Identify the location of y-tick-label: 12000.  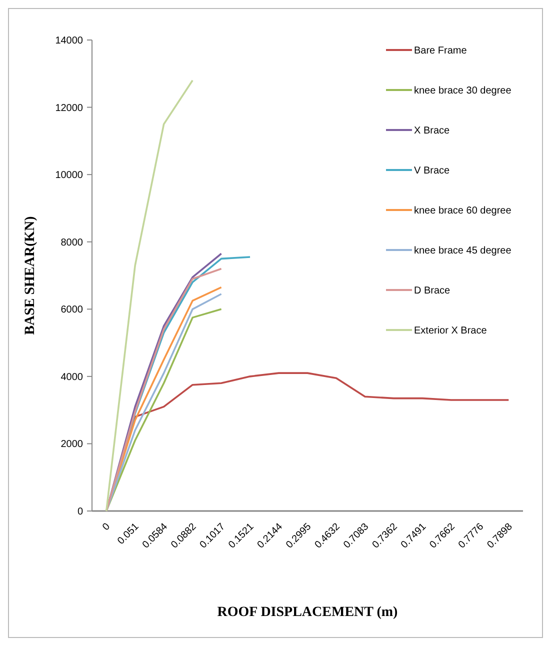
(69, 108).